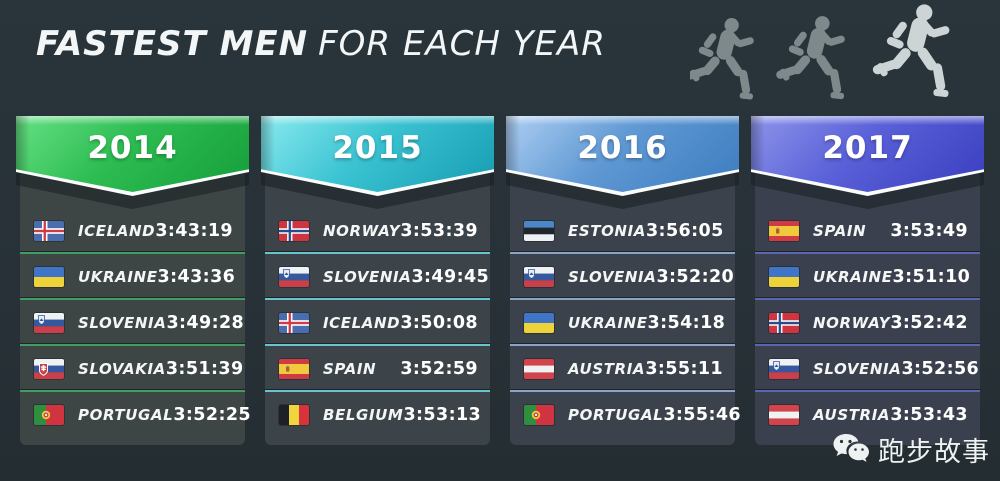 The width and height of the screenshot is (1000, 481). I want to click on table-row: UKRAINE 3:51:10, so click(867, 277).